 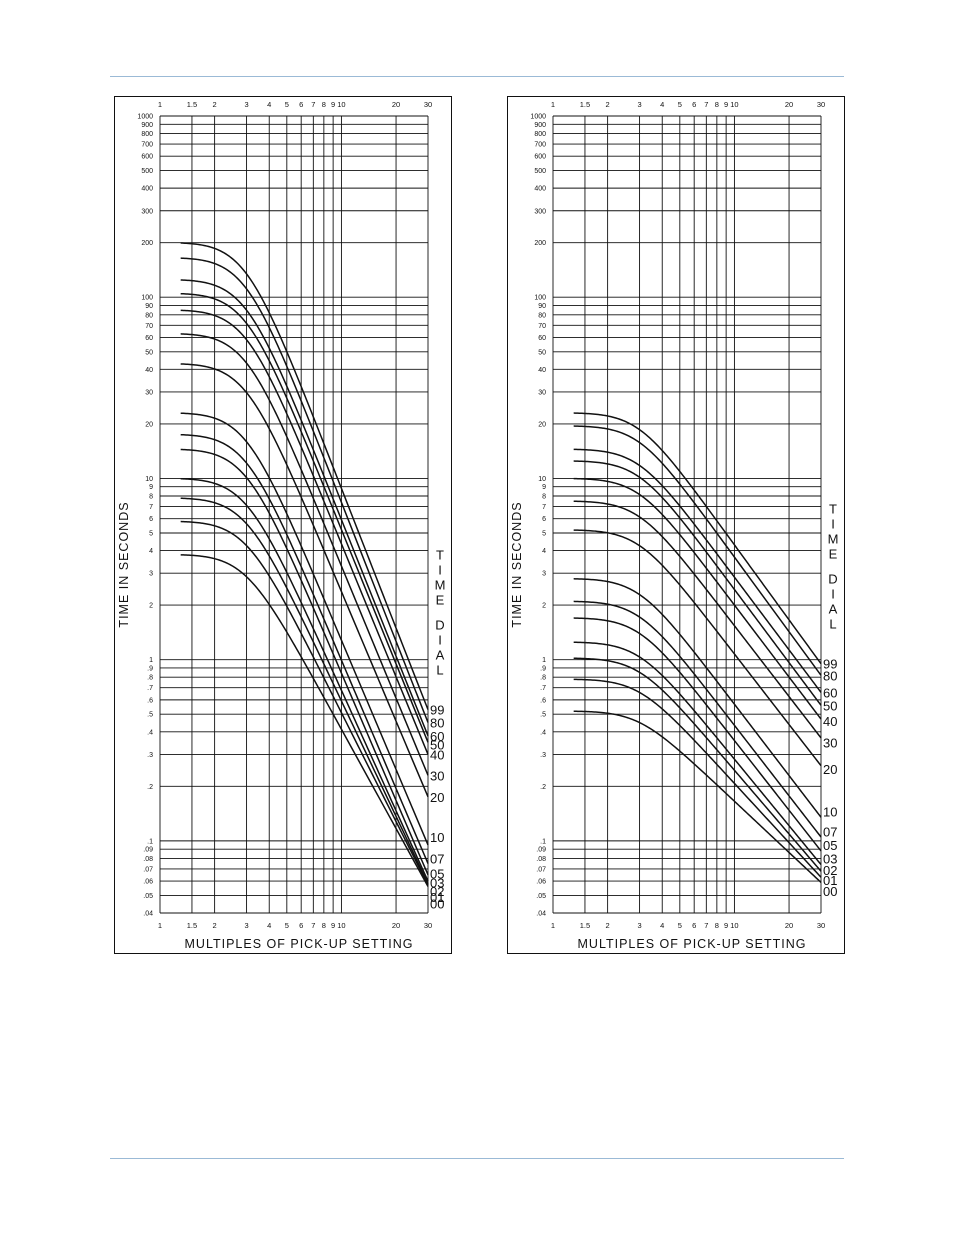 I want to click on y-tick-label: .2, so click(x=543, y=787).